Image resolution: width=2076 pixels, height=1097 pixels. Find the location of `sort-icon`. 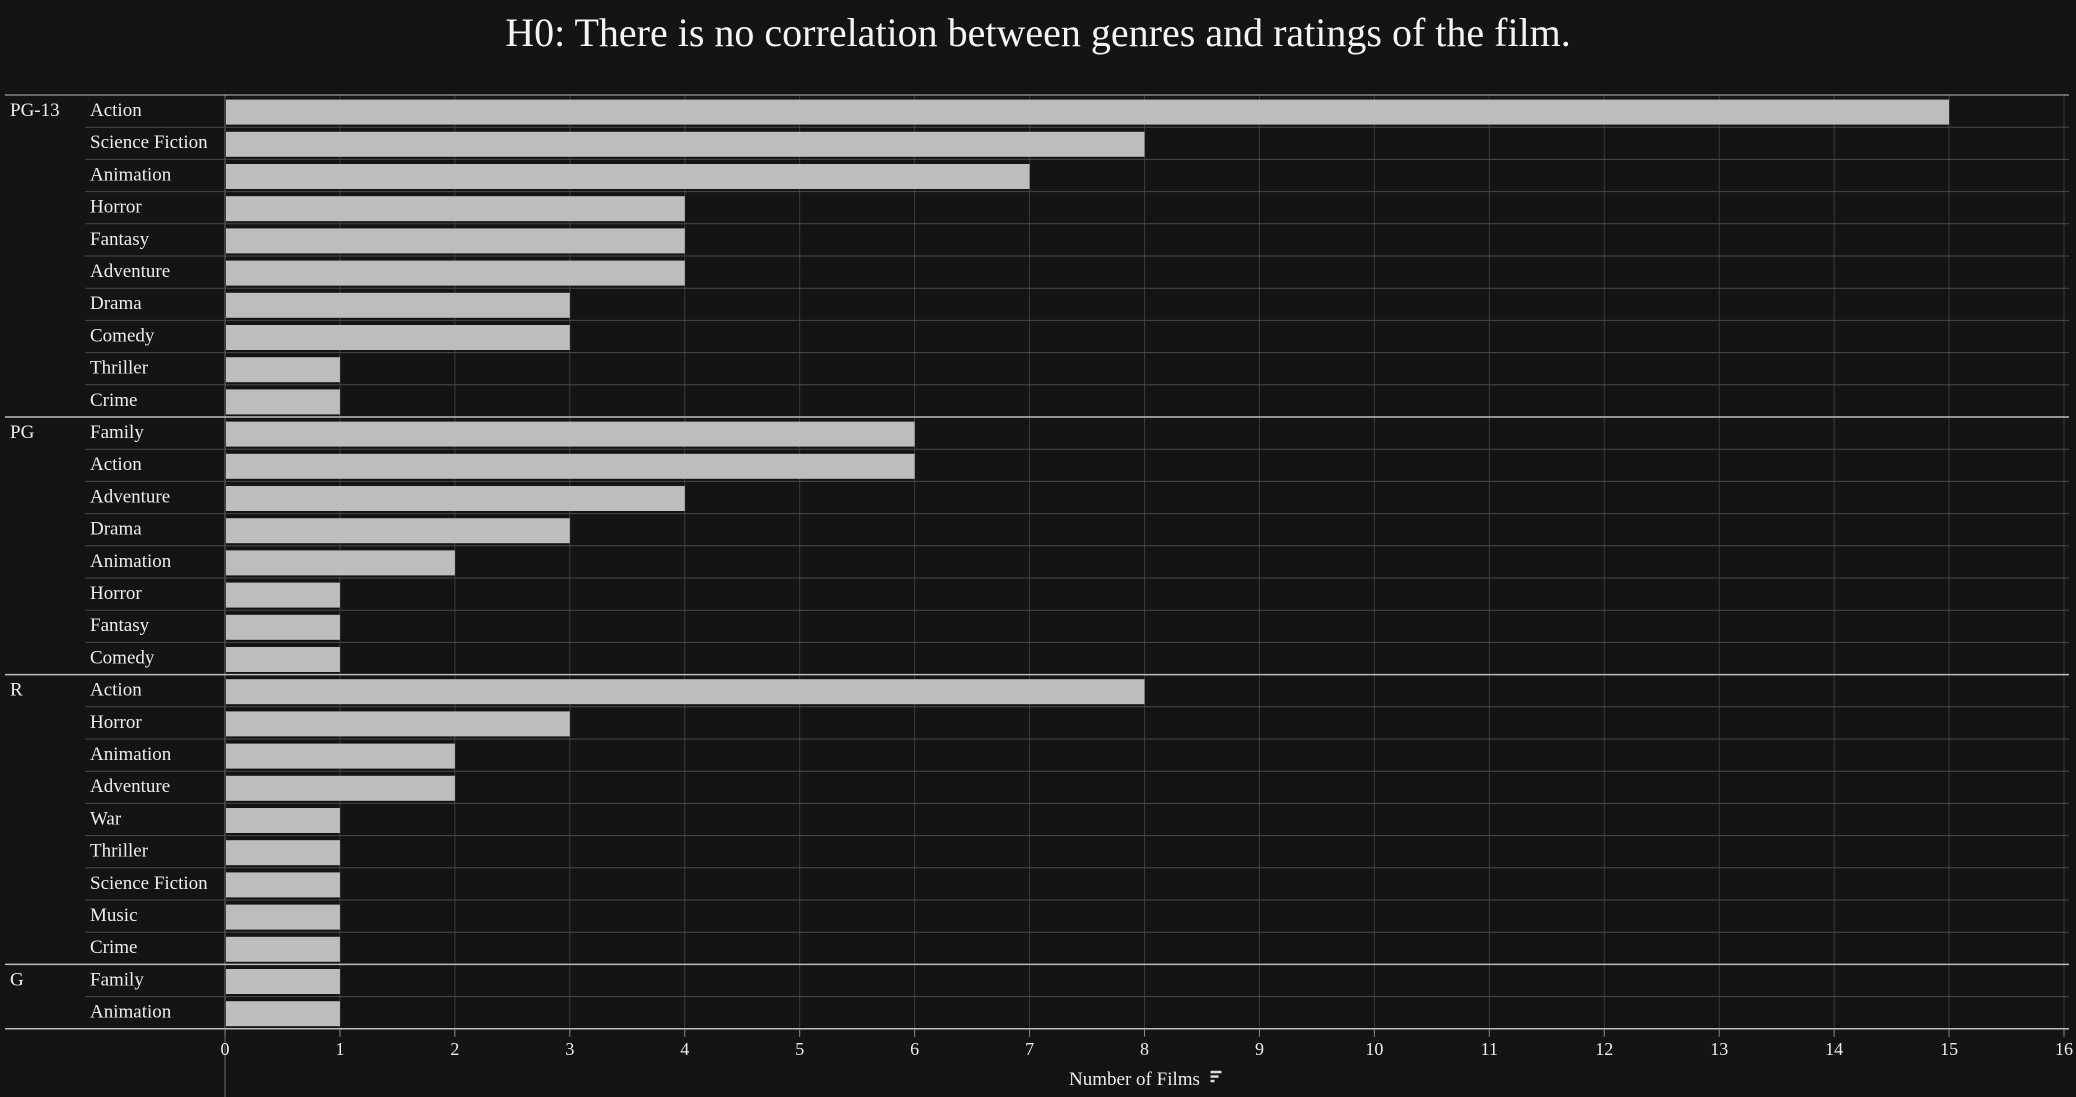

sort-icon is located at coordinates (1216, 1072).